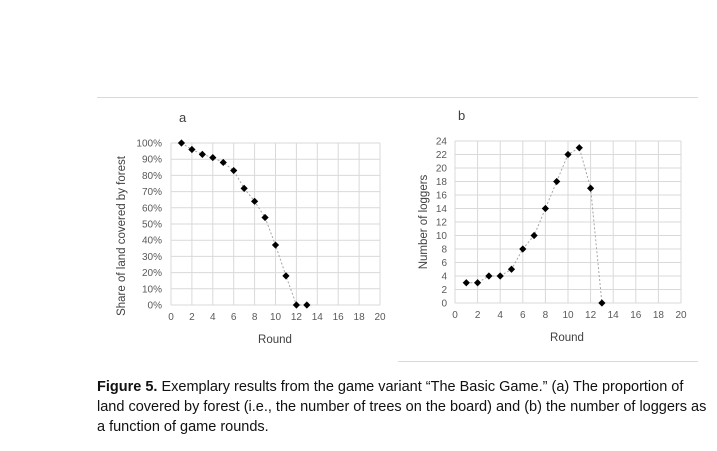  What do you see at coordinates (442, 209) in the screenshot?
I see `panel-b-y-tick-label: 14` at bounding box center [442, 209].